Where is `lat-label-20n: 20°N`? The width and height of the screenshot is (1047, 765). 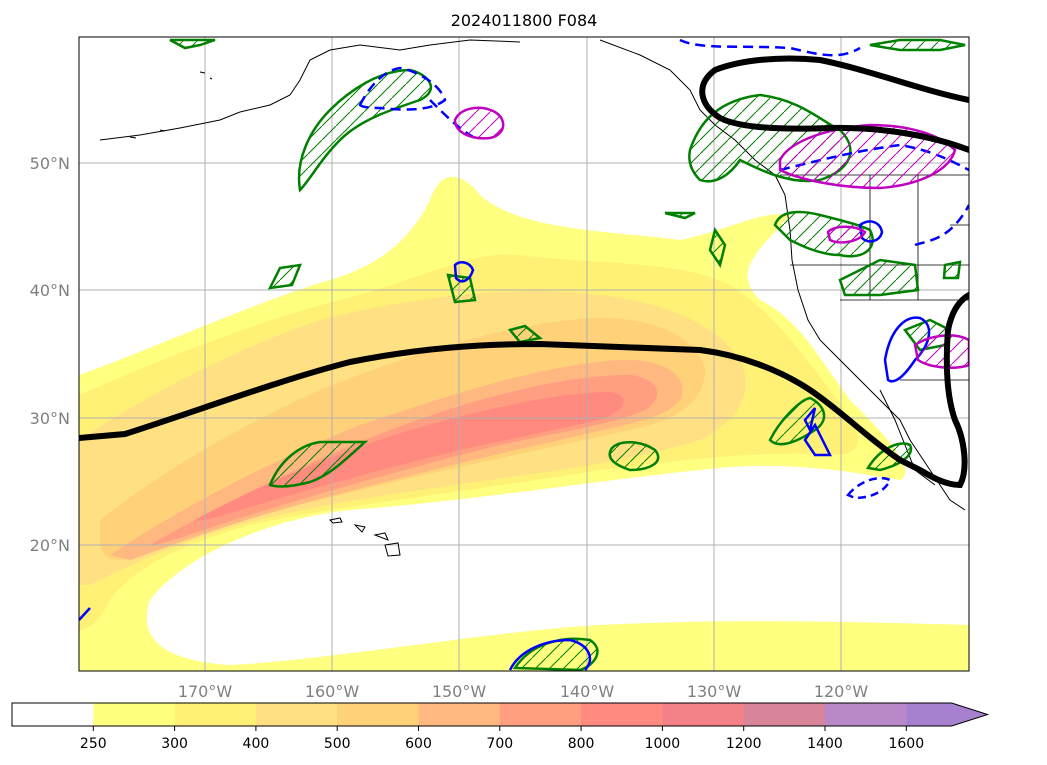 lat-label-20n: 20°N is located at coordinates (50, 545).